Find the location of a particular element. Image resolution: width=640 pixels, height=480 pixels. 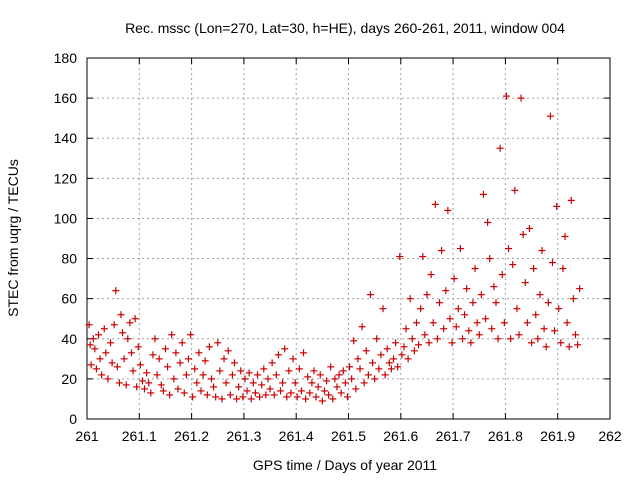

x-tick-label: 262 is located at coordinates (610, 436).